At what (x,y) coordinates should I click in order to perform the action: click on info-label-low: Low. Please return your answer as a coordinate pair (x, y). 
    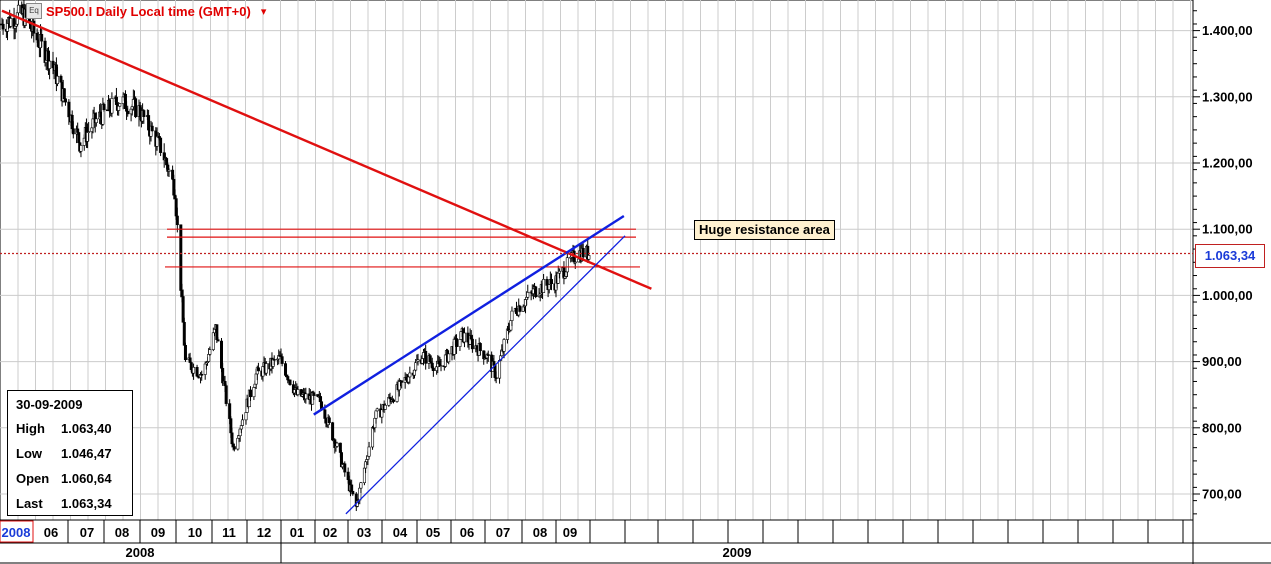
    Looking at the image, I should click on (29, 453).